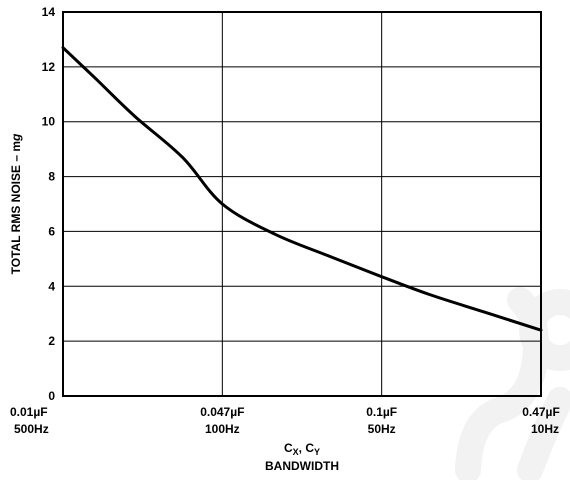 The image size is (570, 480). Describe the element at coordinates (31, 429) in the screenshot. I see `x-tick-label-bandwidth: 500Hz` at that location.